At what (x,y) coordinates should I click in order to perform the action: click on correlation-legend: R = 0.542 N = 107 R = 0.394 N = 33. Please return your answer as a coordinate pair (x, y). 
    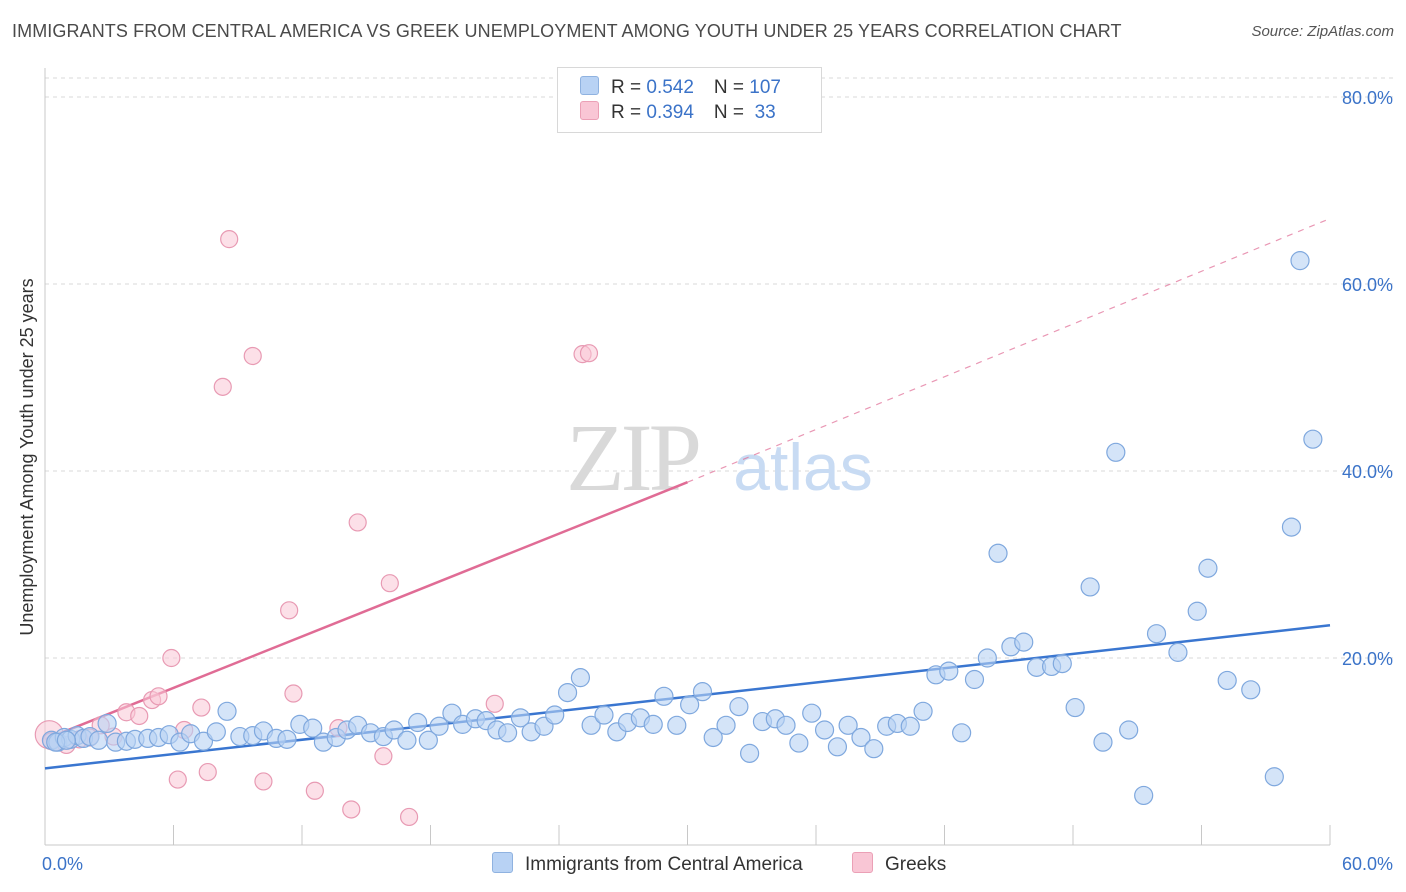
    Looking at the image, I should click on (689, 100).